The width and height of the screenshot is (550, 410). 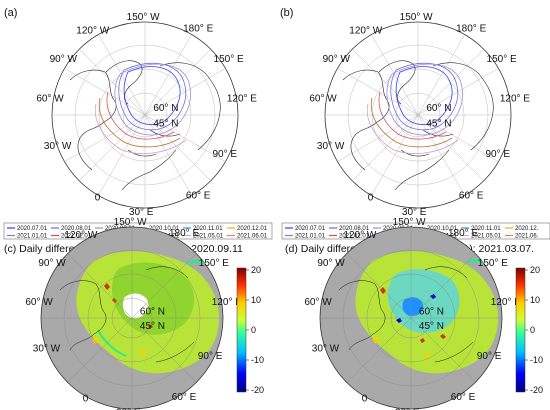 What do you see at coordinates (414, 108) in the screenshot?
I see `panel-b-ice-contours` at bounding box center [414, 108].